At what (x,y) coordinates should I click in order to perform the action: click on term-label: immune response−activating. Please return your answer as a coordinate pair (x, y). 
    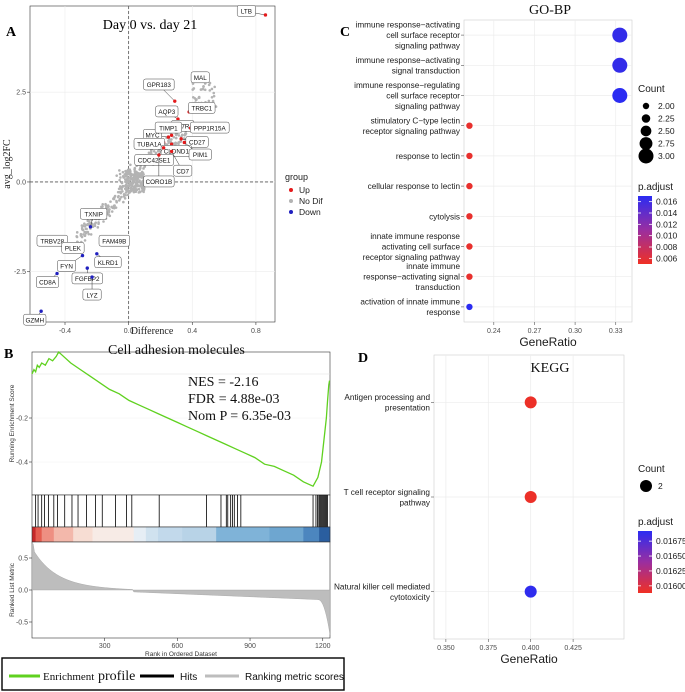
    Looking at the image, I should click on (408, 25).